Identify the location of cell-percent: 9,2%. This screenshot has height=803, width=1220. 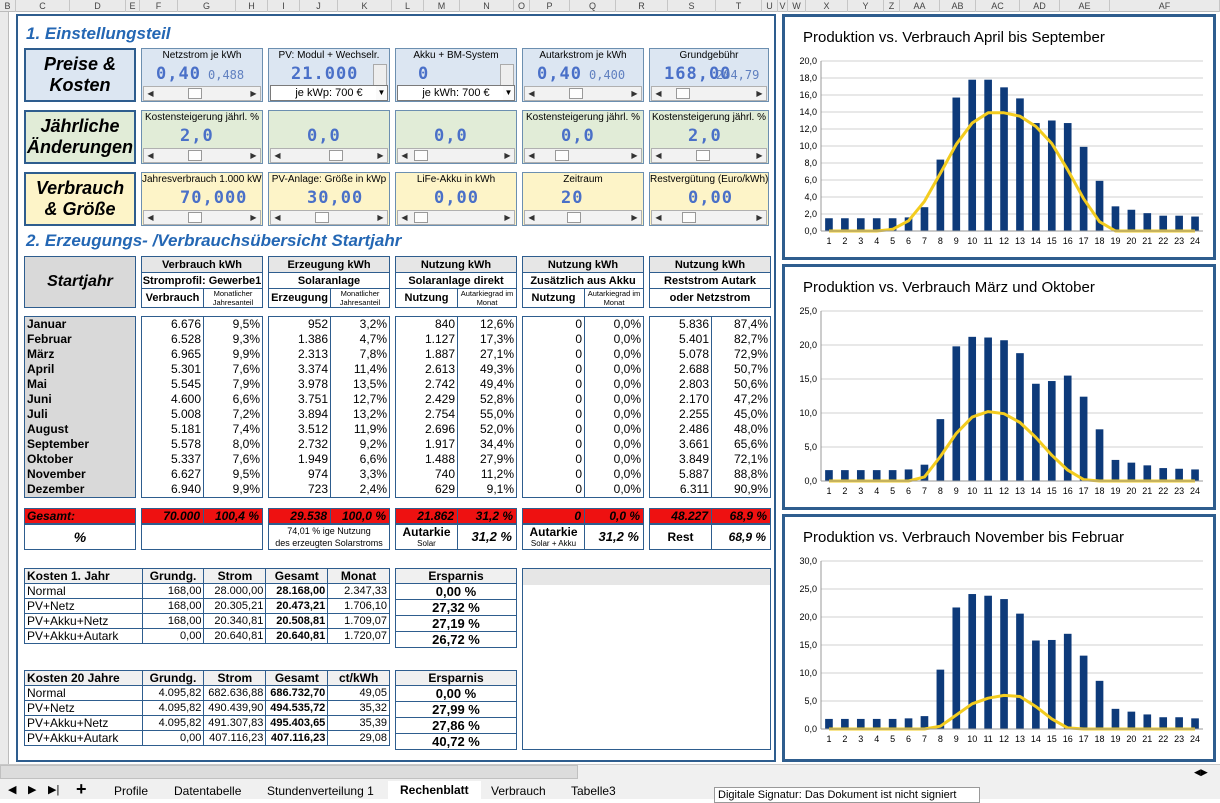
(373, 444).